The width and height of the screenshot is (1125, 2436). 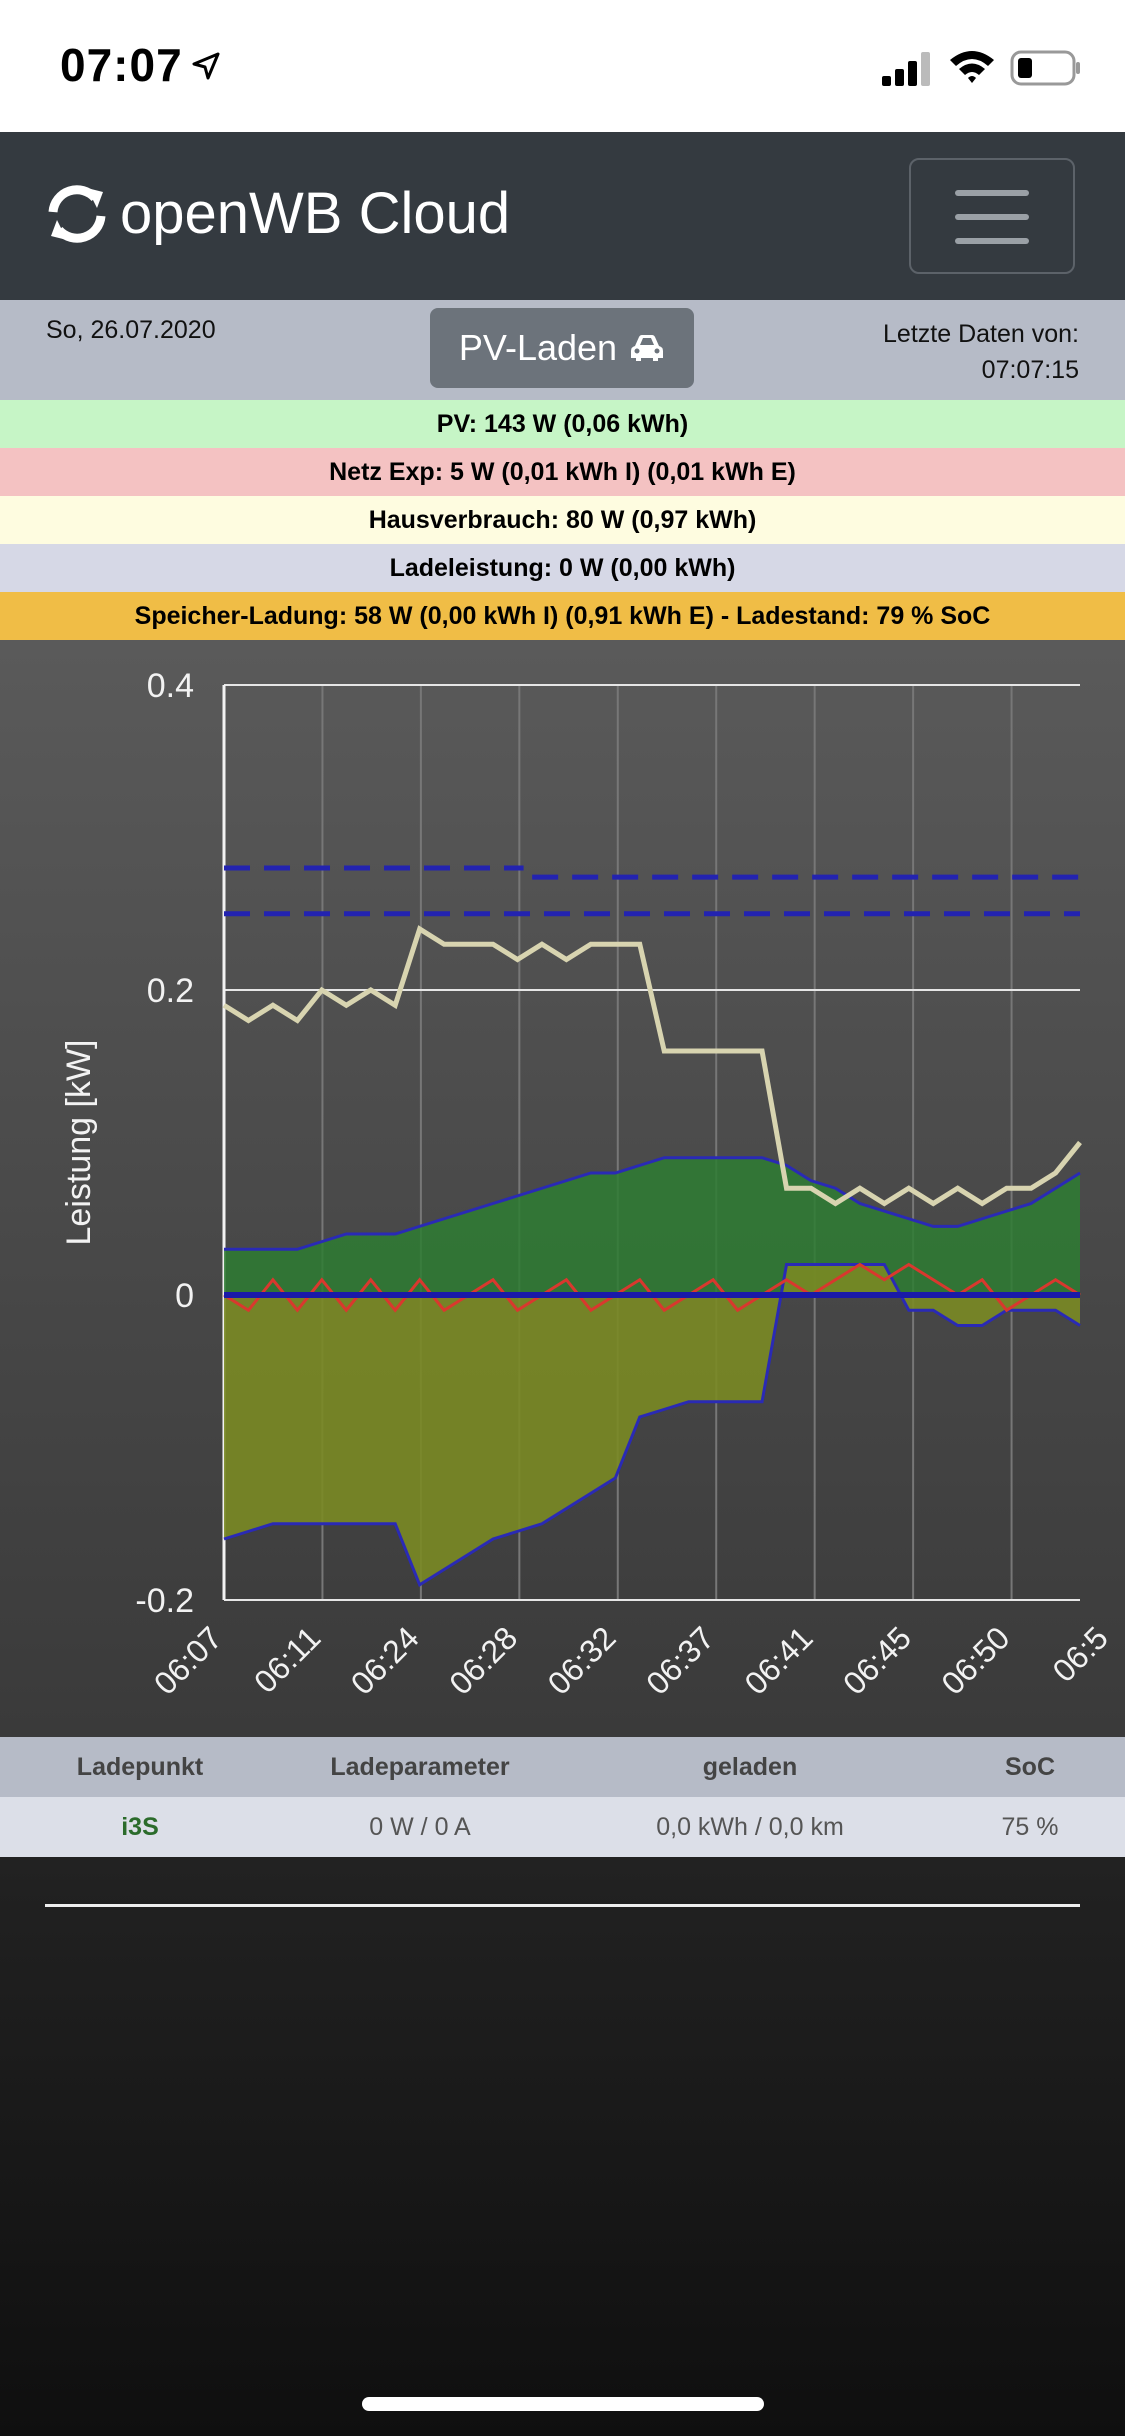 I want to click on header-ladepunkt: Ladepunkt, so click(x=140, y=1766).